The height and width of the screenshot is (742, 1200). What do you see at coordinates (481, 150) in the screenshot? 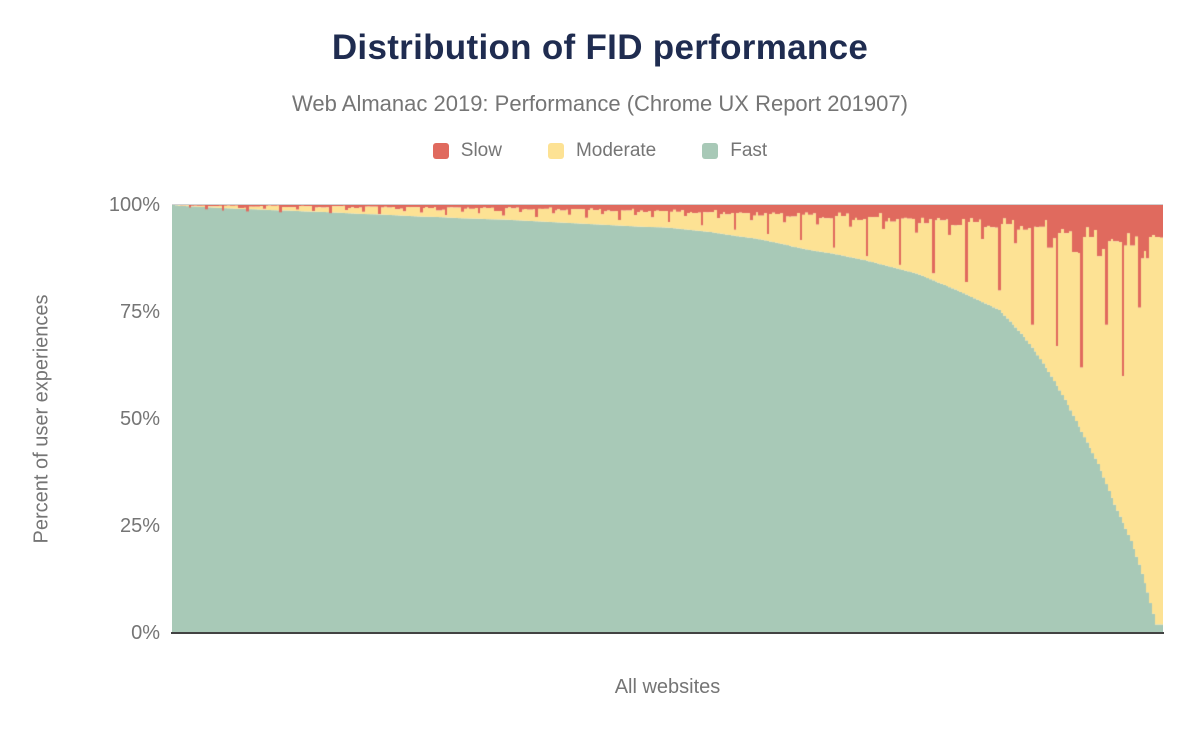
I see `legend-label-slow: Slow` at bounding box center [481, 150].